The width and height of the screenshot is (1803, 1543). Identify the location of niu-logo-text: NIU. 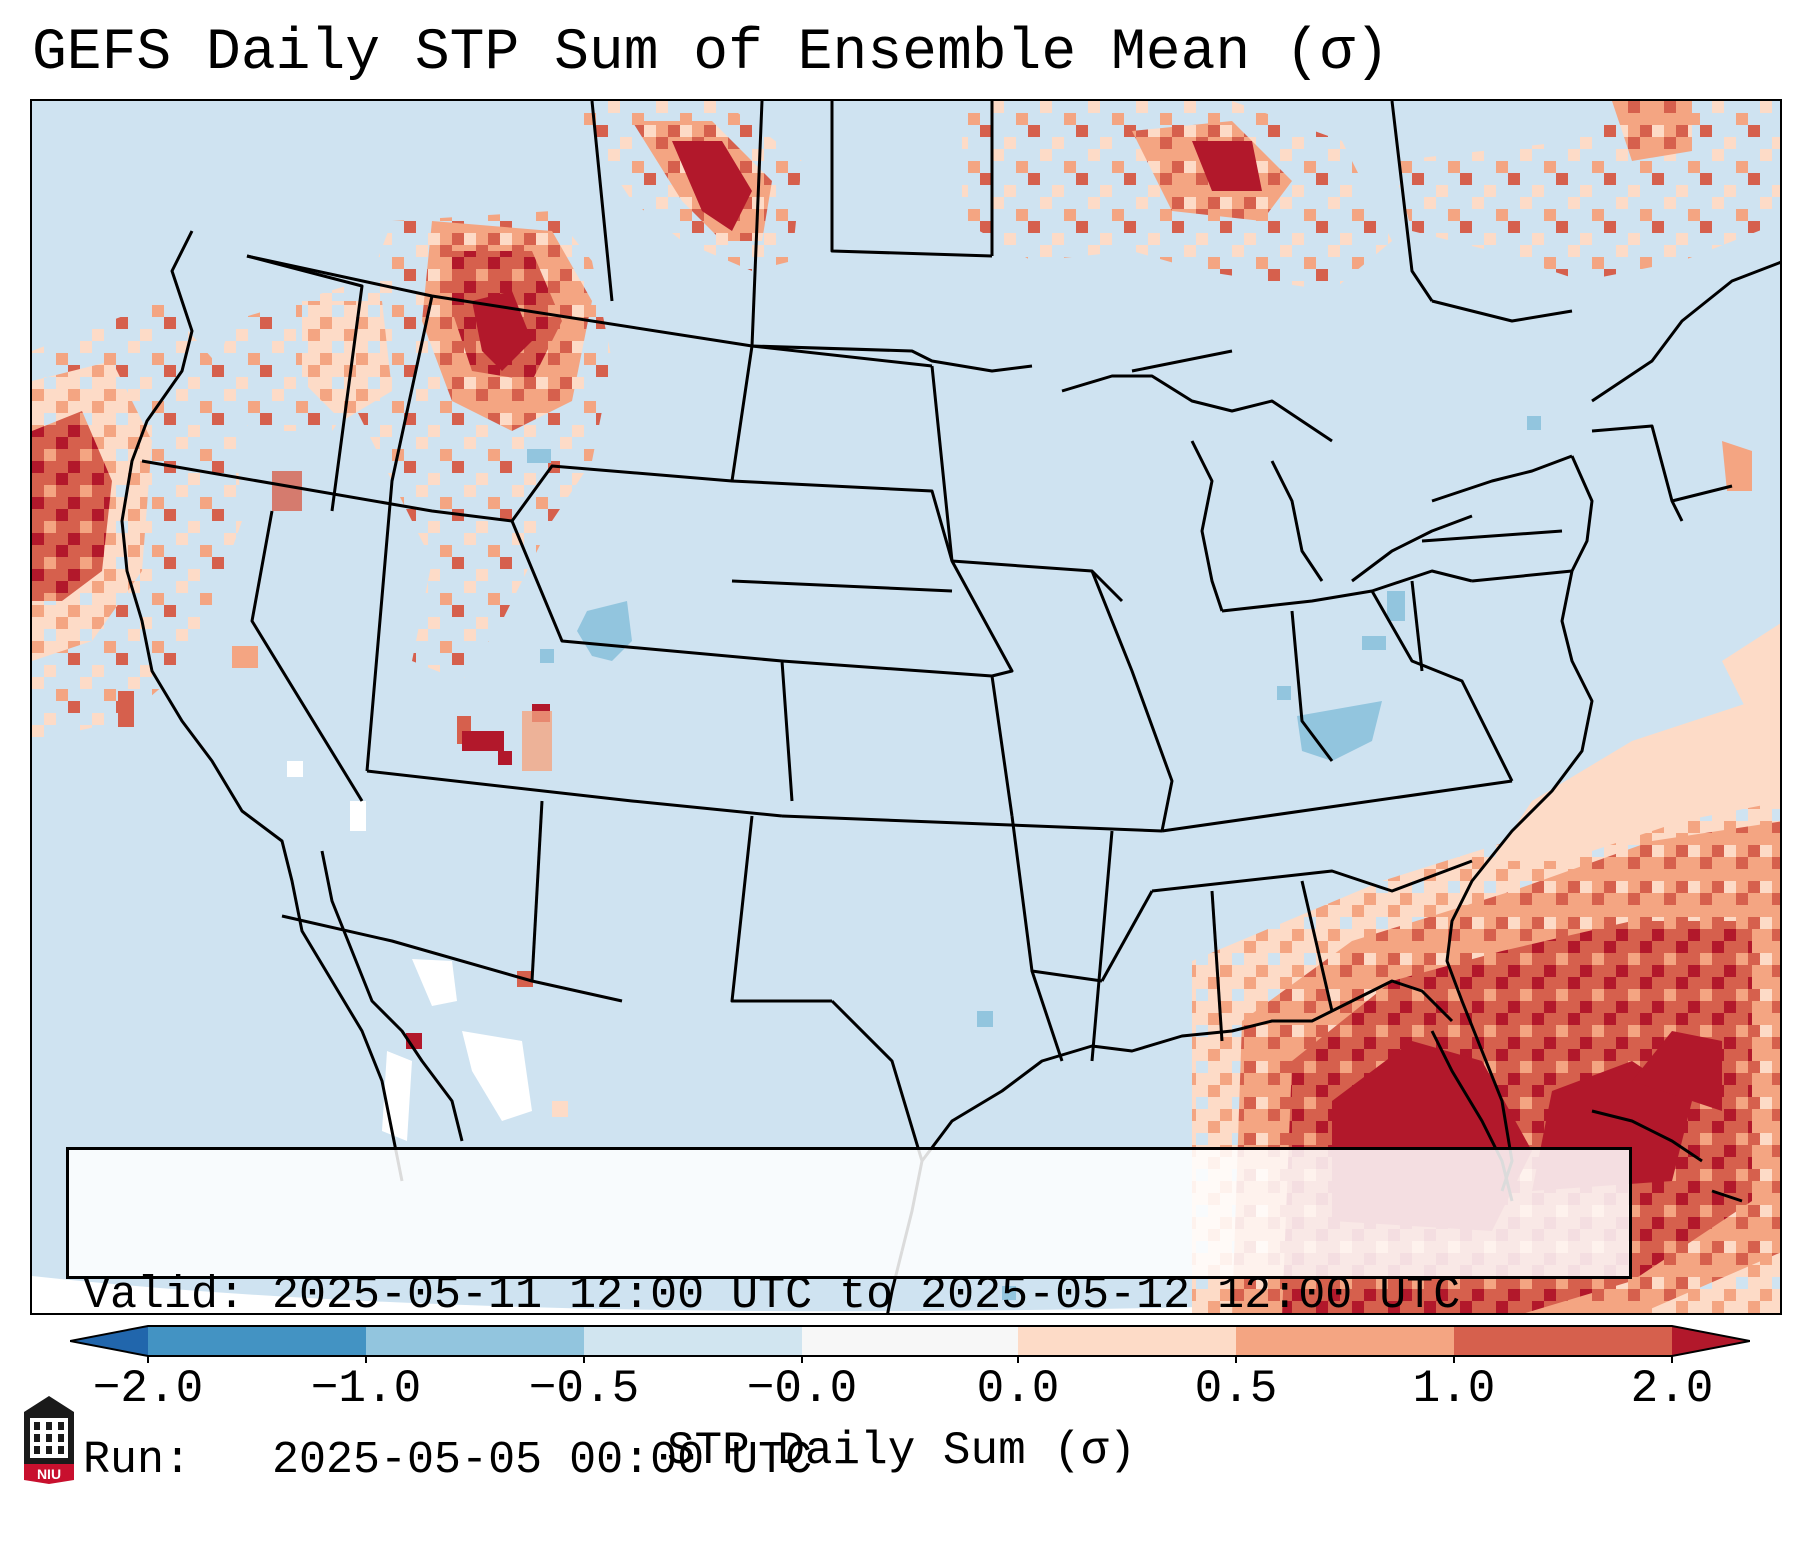
(49, 1474).